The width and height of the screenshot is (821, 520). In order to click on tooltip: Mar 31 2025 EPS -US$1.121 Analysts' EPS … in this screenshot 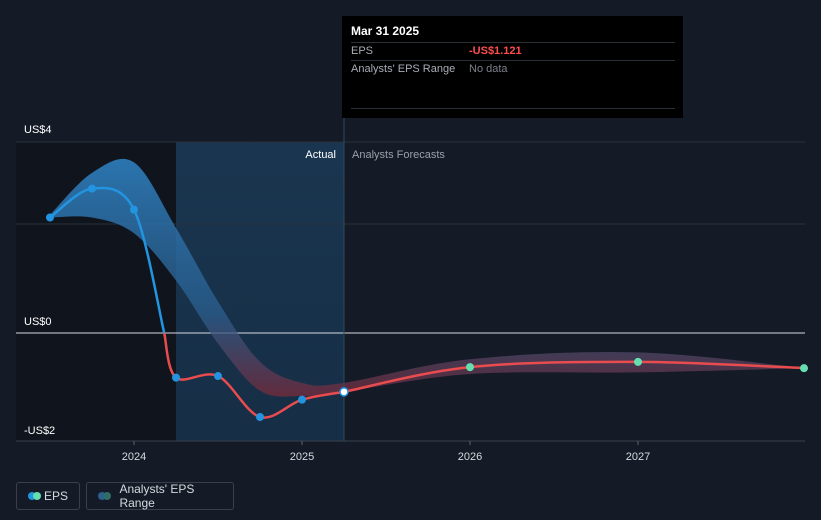, I will do `click(512, 67)`.